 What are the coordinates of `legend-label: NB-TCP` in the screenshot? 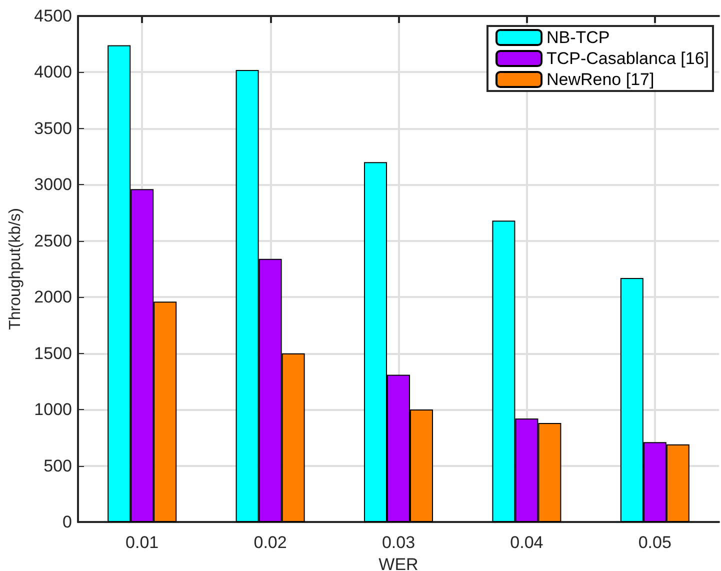 It's located at (578, 37).